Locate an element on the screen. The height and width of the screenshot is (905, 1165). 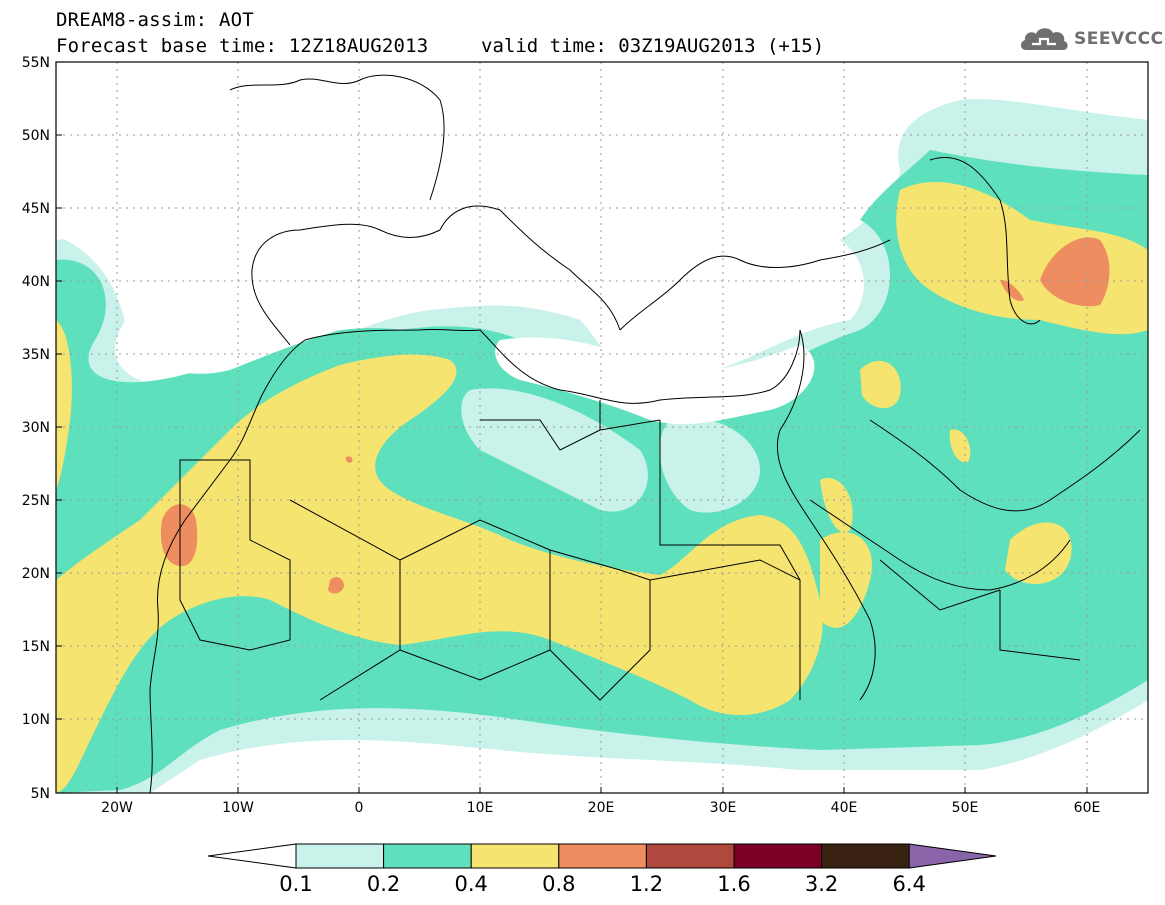
lat-label: 35N is located at coordinates (36, 355).